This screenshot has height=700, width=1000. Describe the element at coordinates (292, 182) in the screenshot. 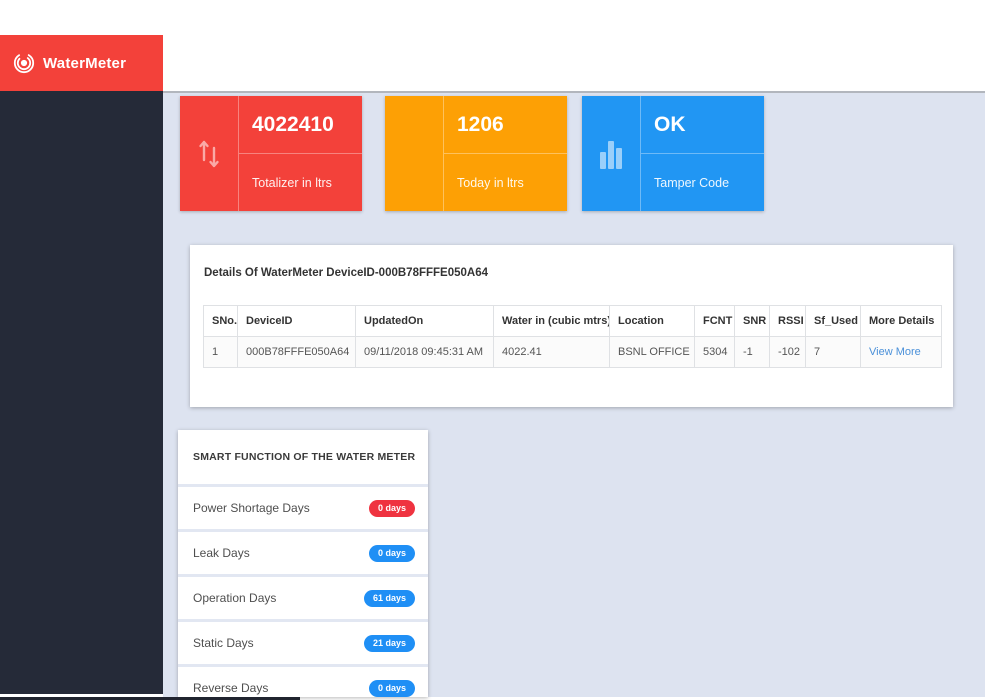

I see `totalizer-label: Totalizer in ltrs` at that location.